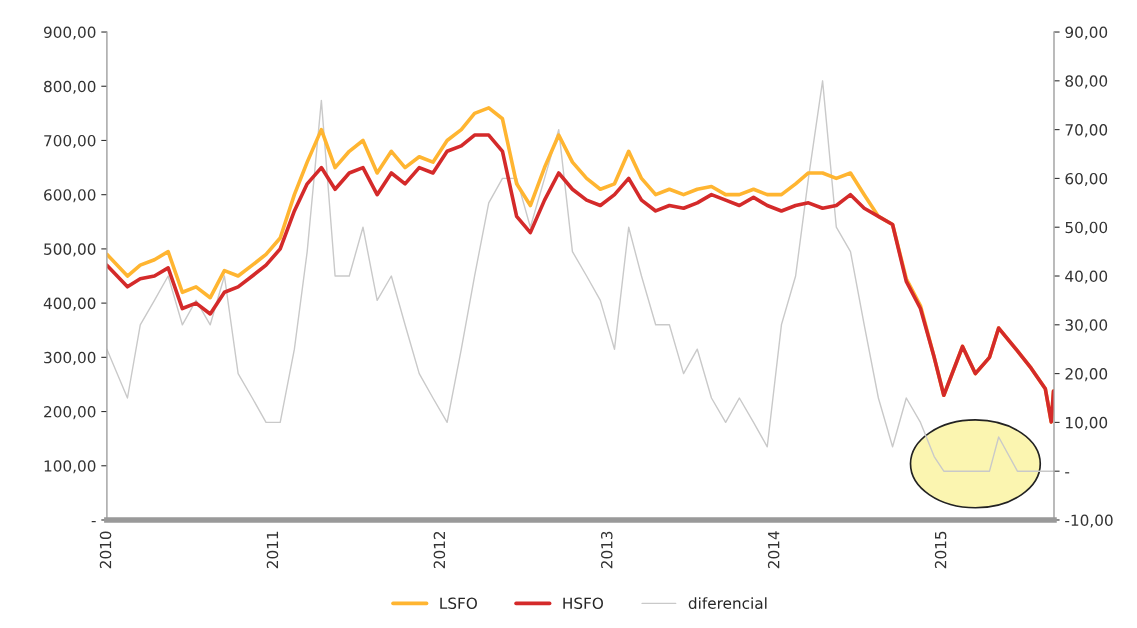 This screenshot has width=1137, height=628. What do you see at coordinates (70, 413) in the screenshot?
I see `y-tick-label: 200,00` at bounding box center [70, 413].